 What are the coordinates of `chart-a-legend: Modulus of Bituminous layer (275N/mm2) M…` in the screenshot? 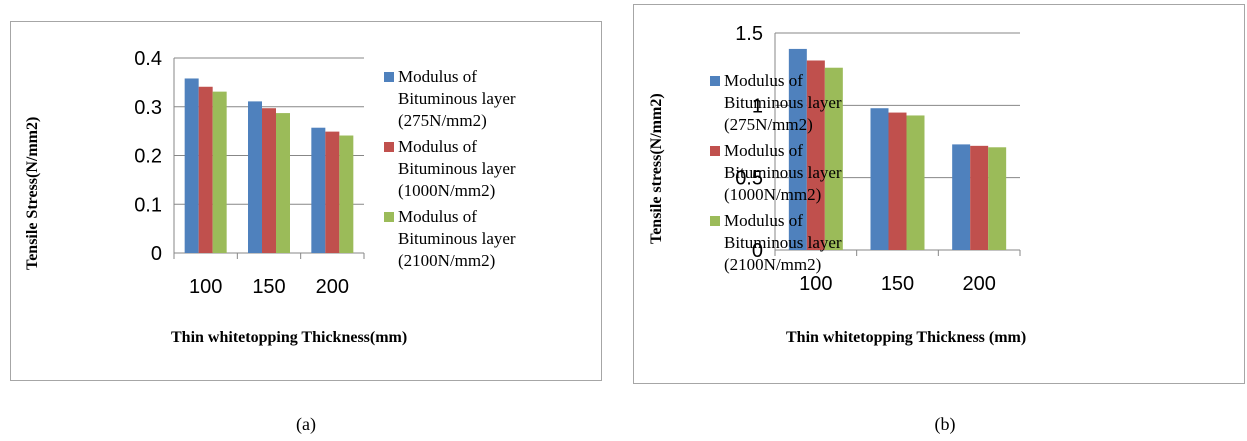 It's located at (486, 171).